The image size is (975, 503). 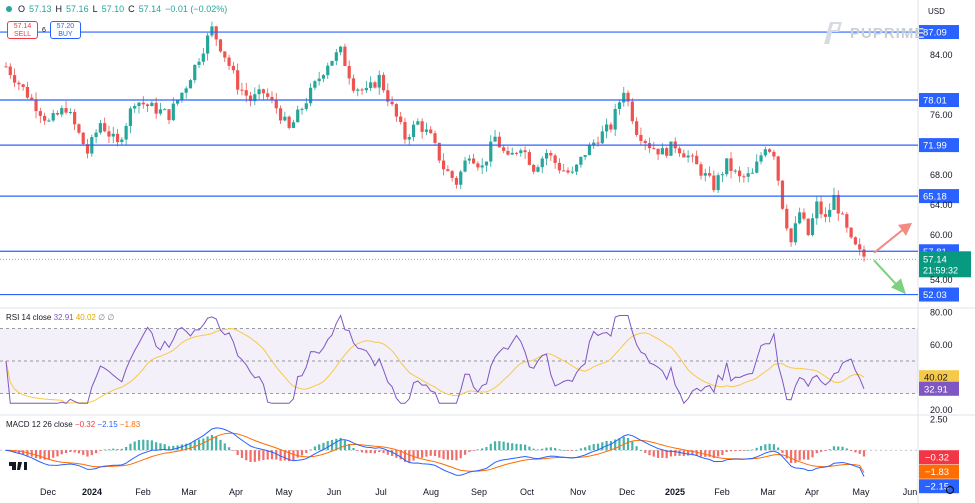 I want to click on change-value: −0.01 (−0.02%), so click(x=196, y=9).